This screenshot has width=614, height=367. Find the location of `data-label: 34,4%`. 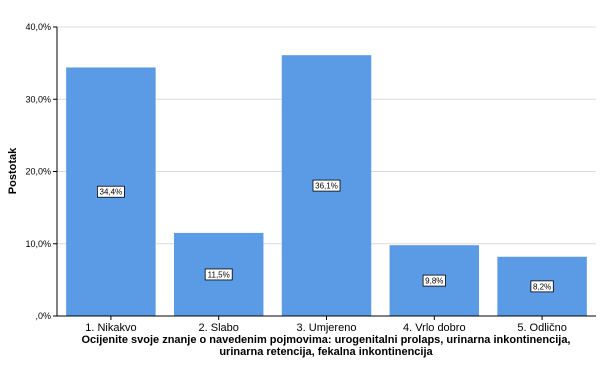

data-label: 34,4% is located at coordinates (111, 192).